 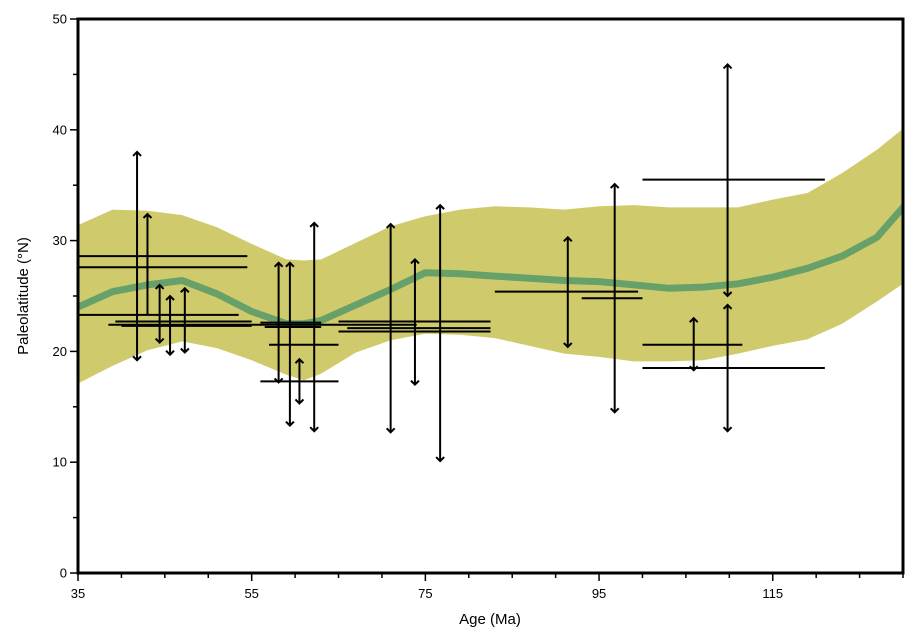 What do you see at coordinates (78, 593) in the screenshot?
I see `x-tick-label: 35` at bounding box center [78, 593].